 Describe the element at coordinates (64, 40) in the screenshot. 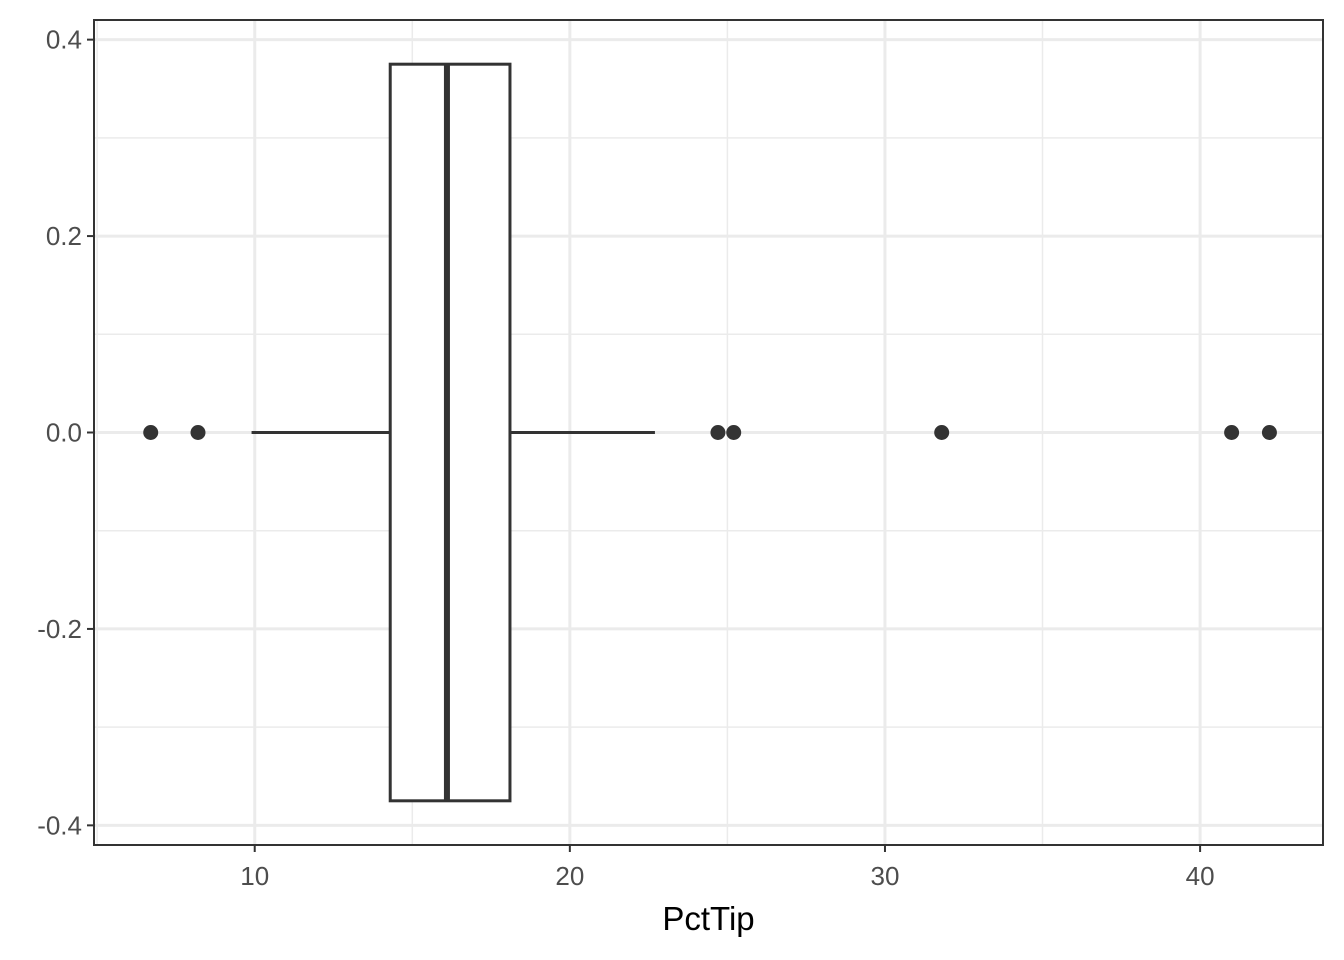

I see `y-tick-label: 0.4` at that location.